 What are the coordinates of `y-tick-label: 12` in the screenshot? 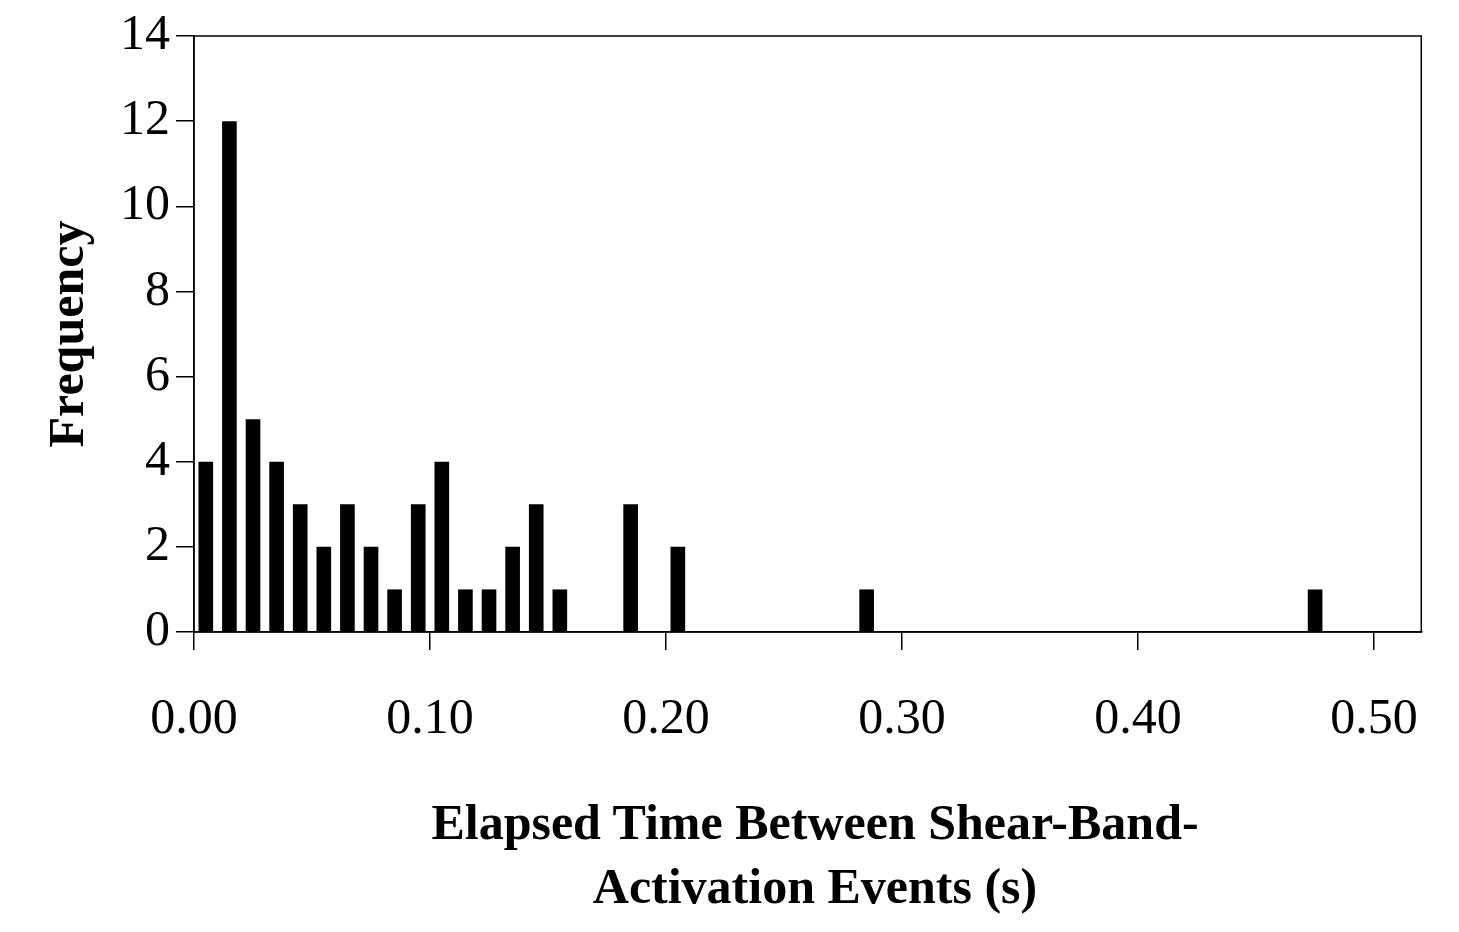 It's located at (145, 117).